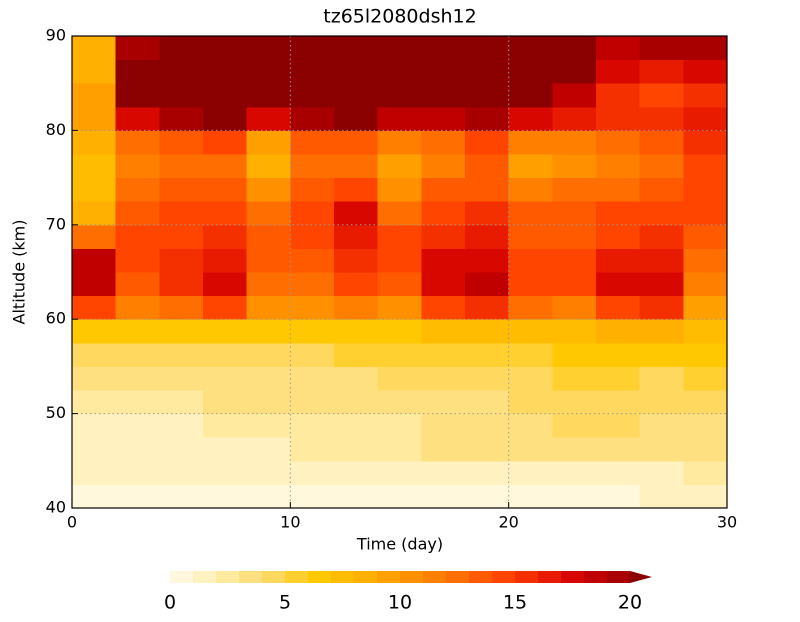 This screenshot has height=622, width=800. I want to click on x-axis-label: Time (day), so click(399, 544).